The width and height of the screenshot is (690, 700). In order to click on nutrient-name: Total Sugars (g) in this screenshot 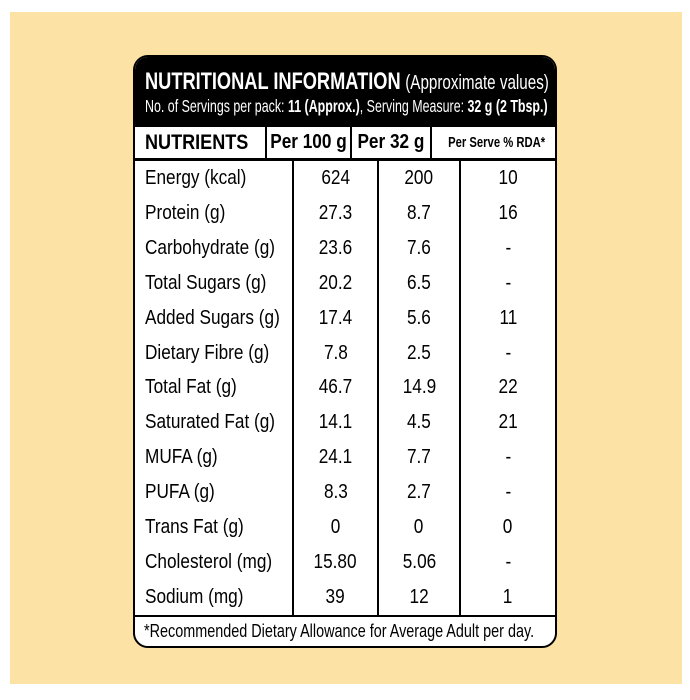, I will do `click(214, 283)`.